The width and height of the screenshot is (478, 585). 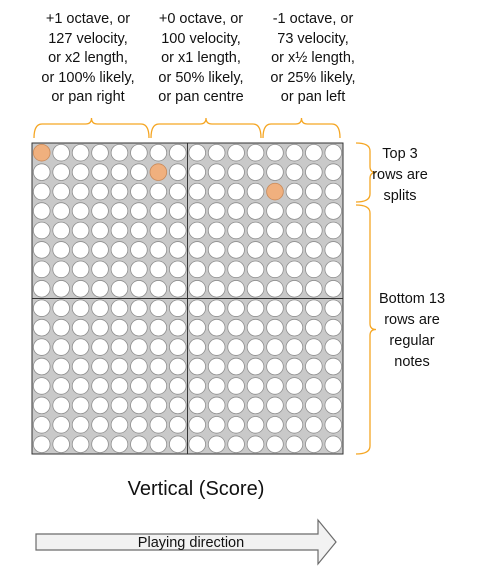 I want to click on playing-direction-label: Playing direction, so click(x=191, y=543).